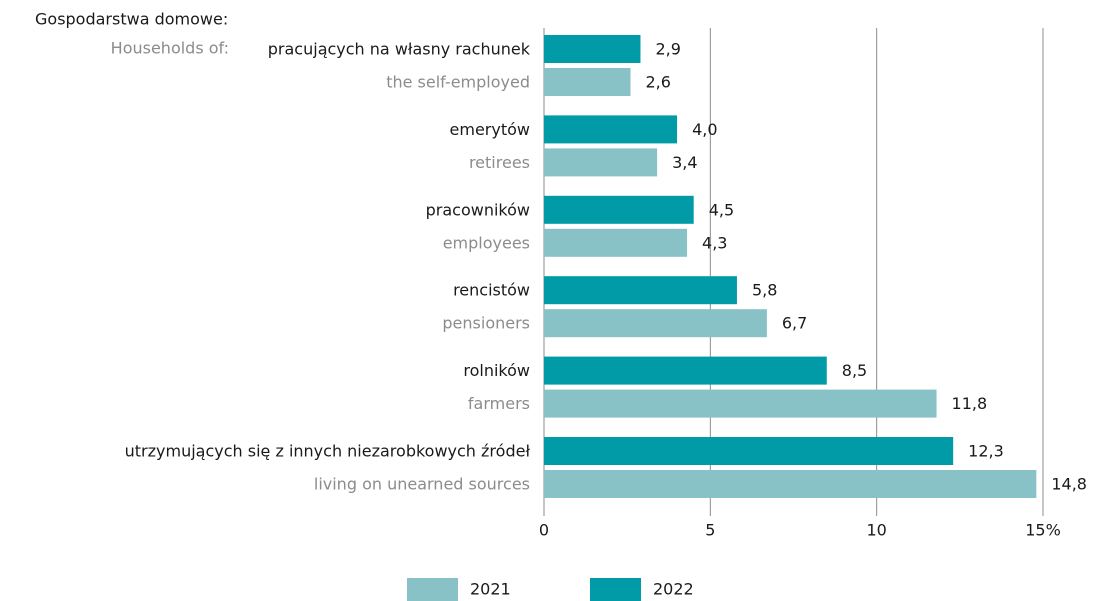  Describe the element at coordinates (486, 323) in the screenshot. I see `category-label-en: pensioners` at that location.